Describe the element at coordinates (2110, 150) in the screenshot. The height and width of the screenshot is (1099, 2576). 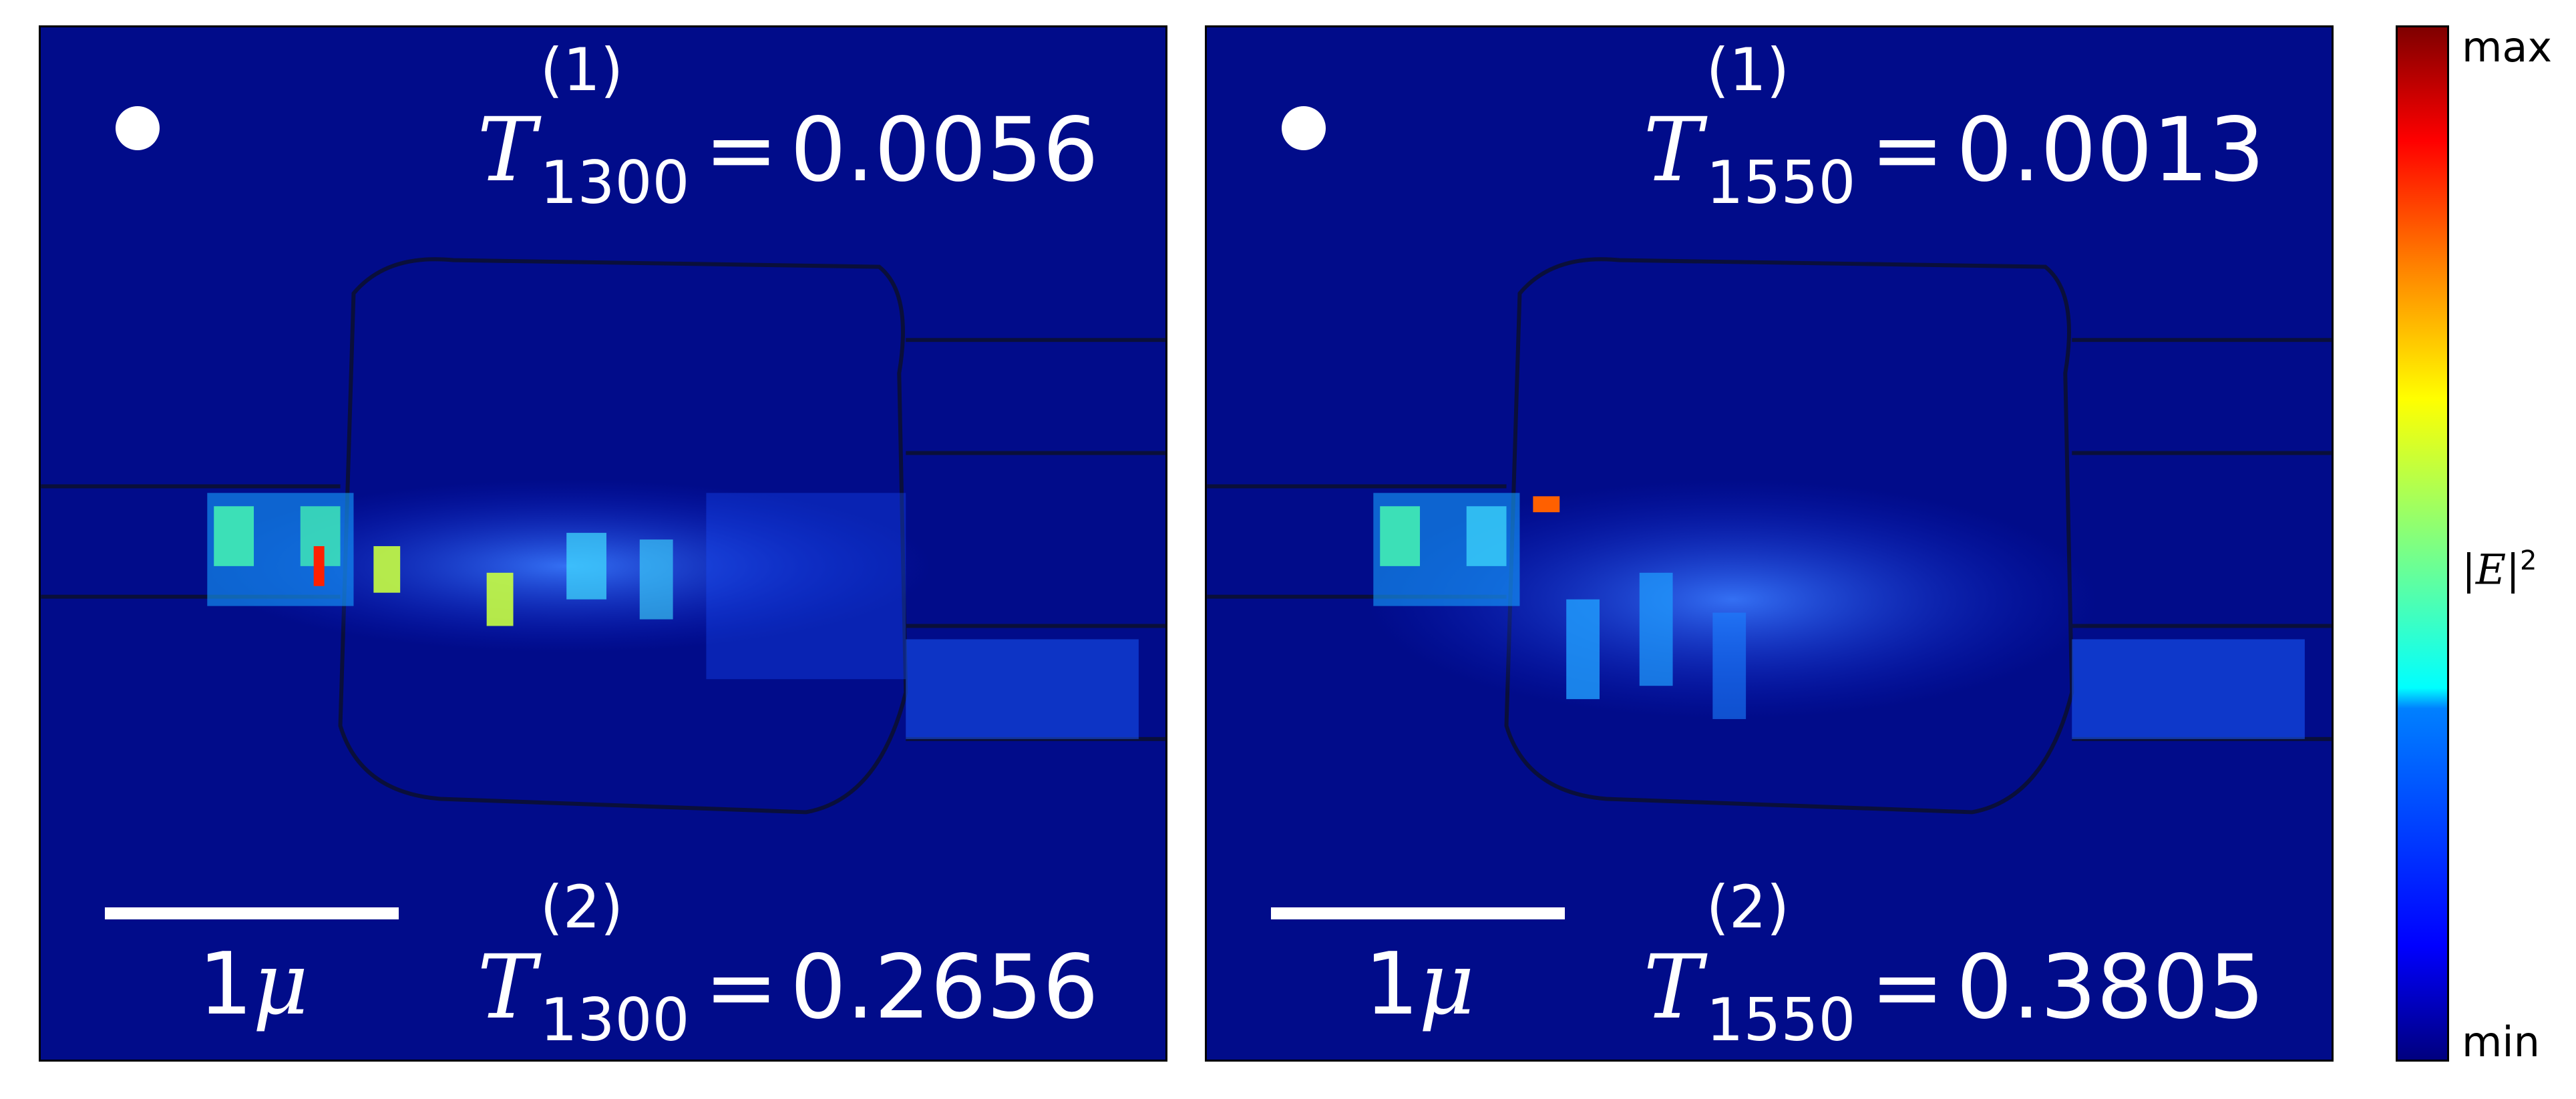
I see `transmission-port1-value: 0.0013` at that location.